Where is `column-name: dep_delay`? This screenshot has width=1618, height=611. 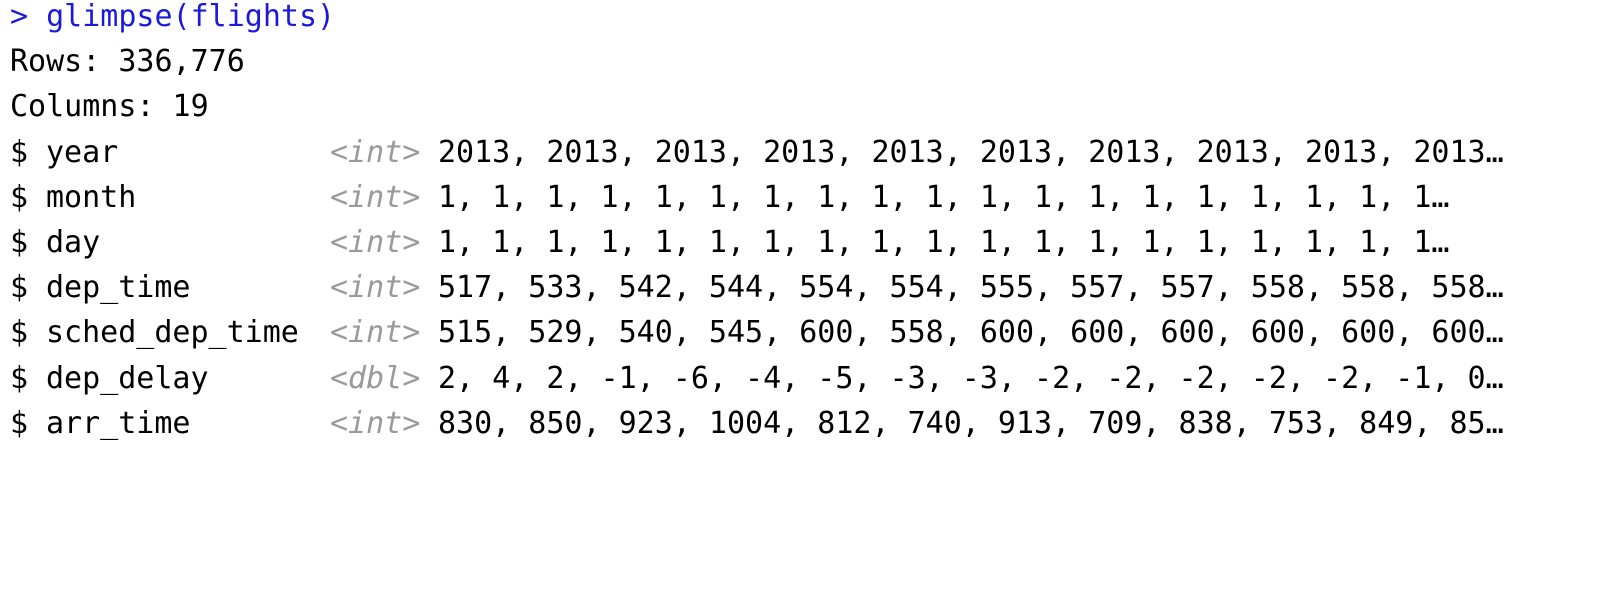
column-name: dep_delay is located at coordinates (127, 378).